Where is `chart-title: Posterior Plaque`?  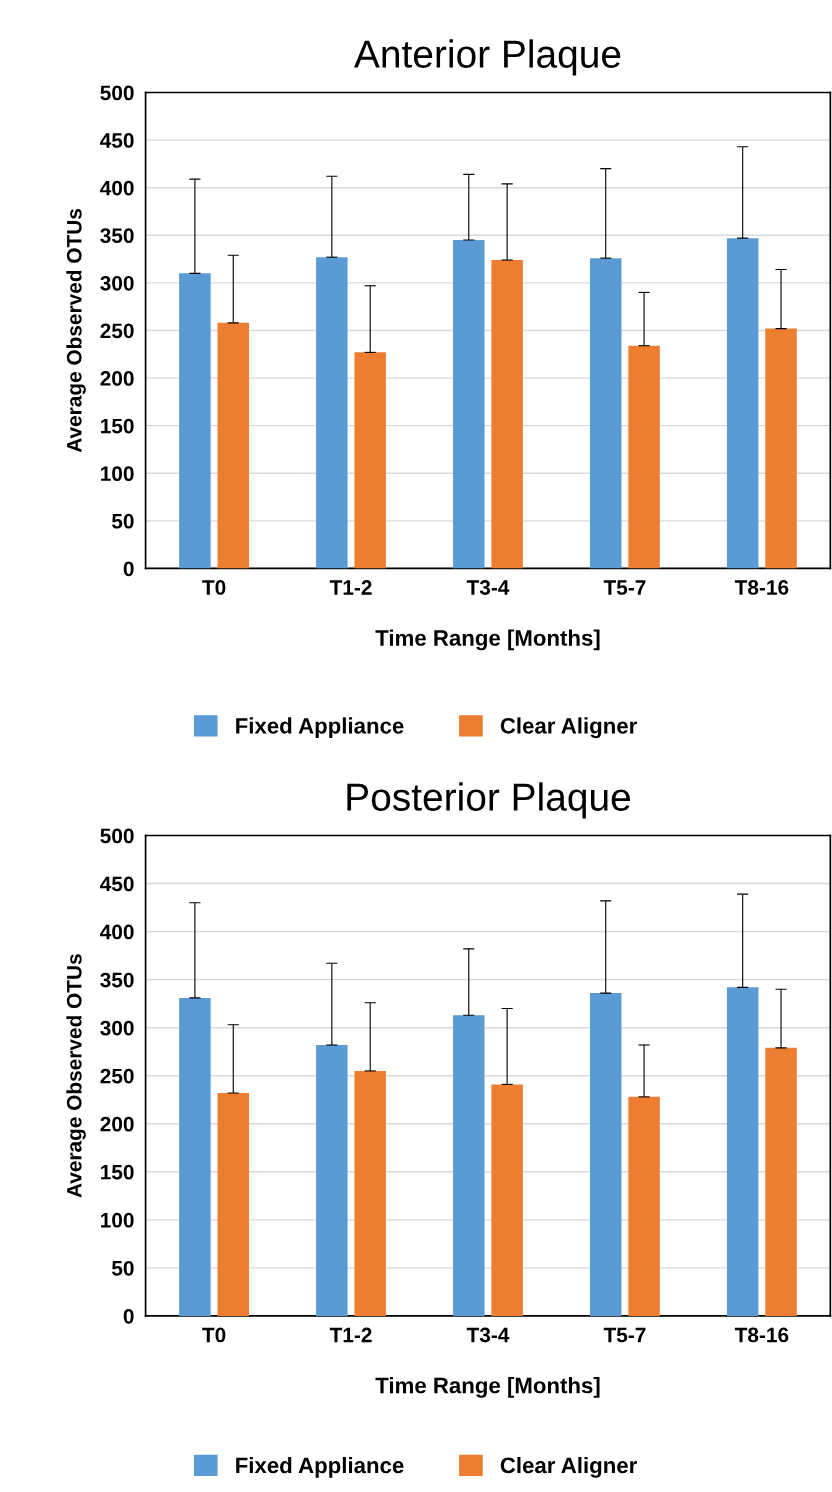 chart-title: Posterior Plaque is located at coordinates (488, 800).